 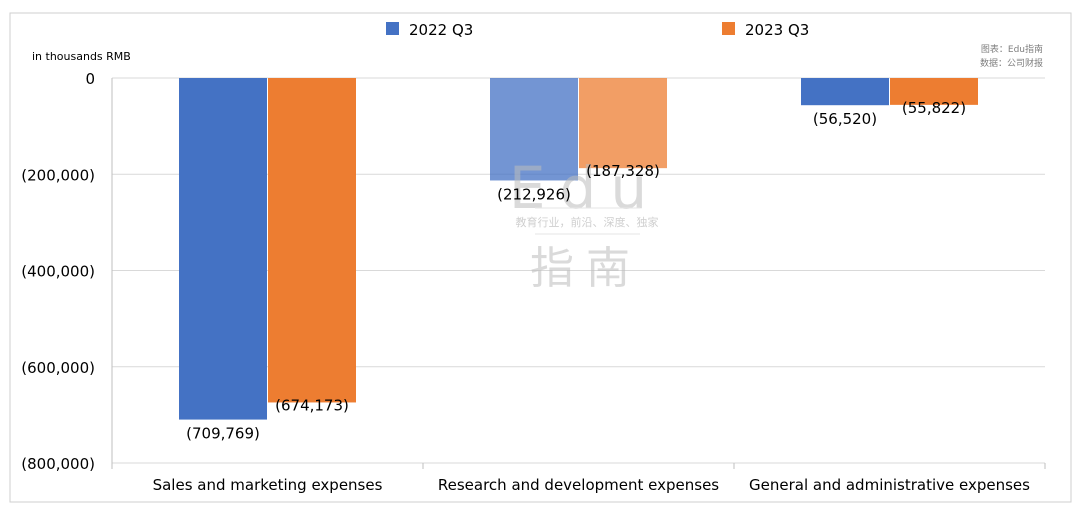 I want to click on y-tick-label: (600,000), so click(x=58, y=368).